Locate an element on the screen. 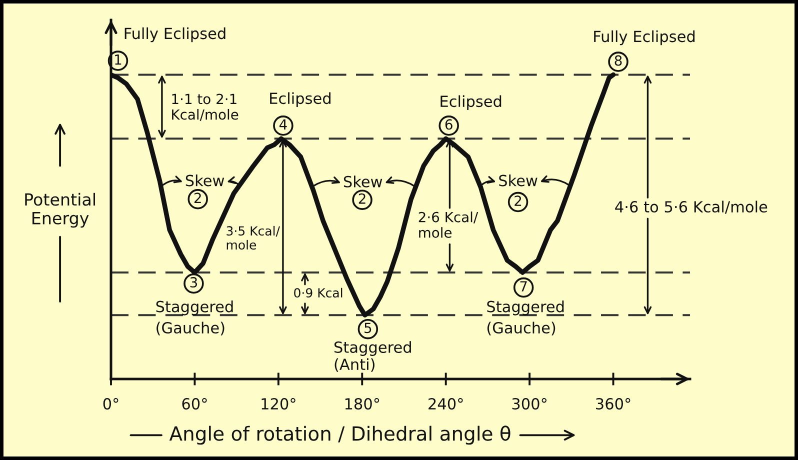 This screenshot has width=798, height=460. annotation: Staggered (Anti) is located at coordinates (372, 356).